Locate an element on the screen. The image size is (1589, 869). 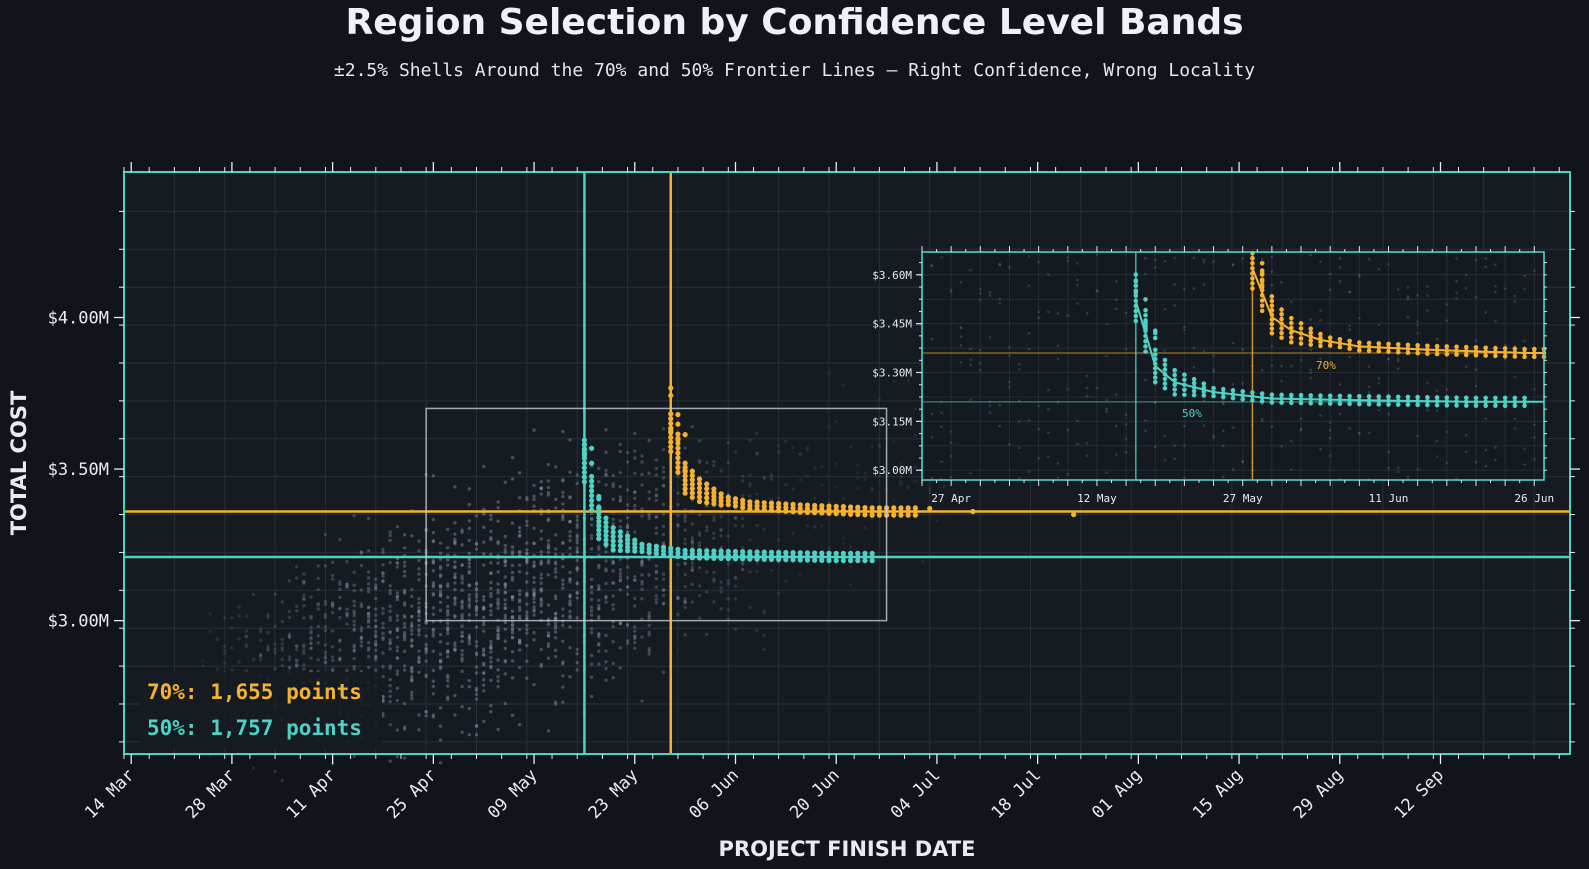
x-tick-label: 23 May is located at coordinates (614, 794).